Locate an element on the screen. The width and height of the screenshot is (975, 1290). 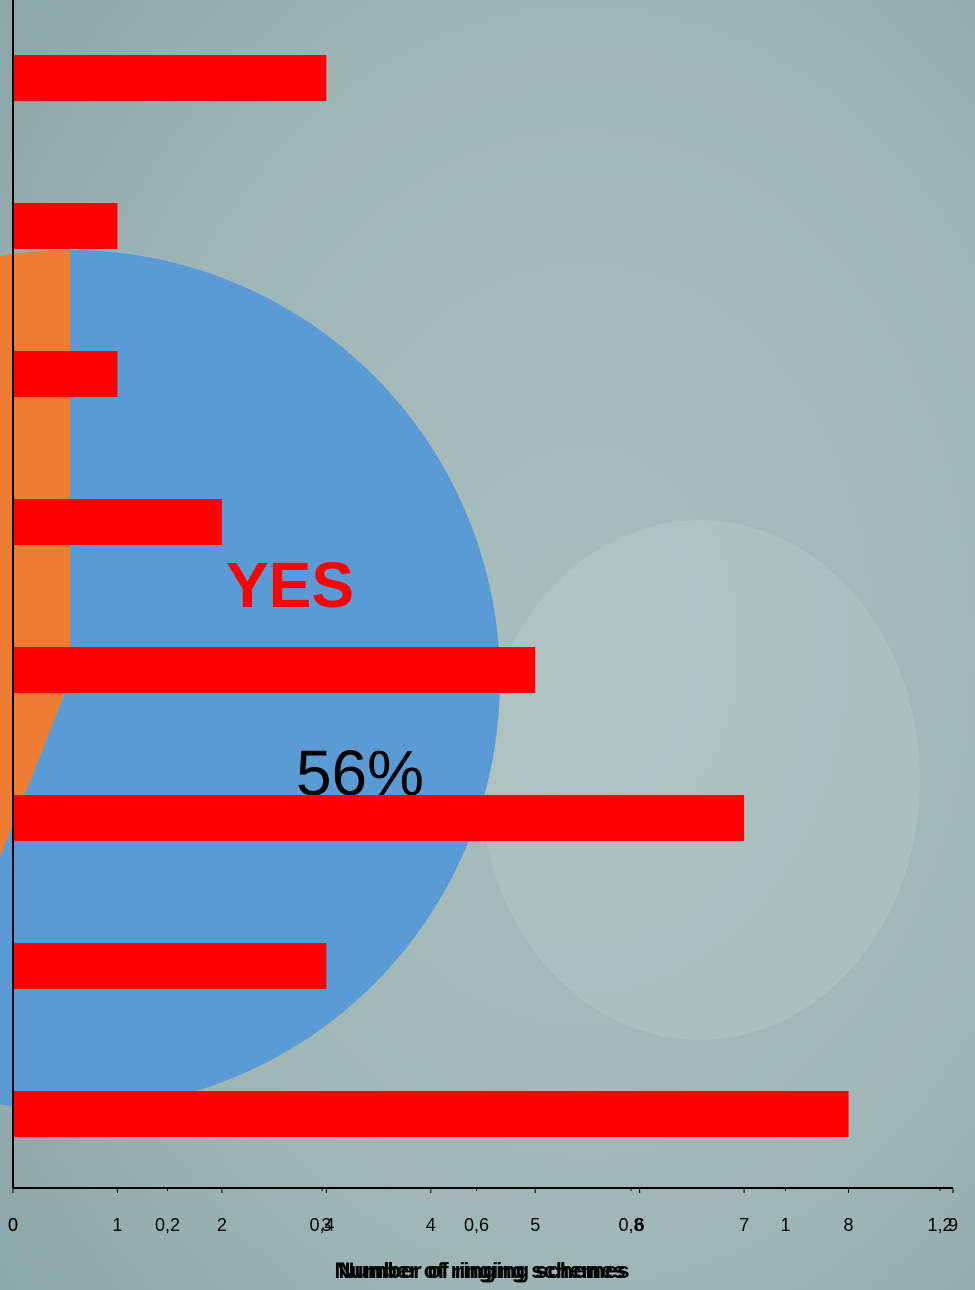
x-tick-label: 2 is located at coordinates (222, 1225).